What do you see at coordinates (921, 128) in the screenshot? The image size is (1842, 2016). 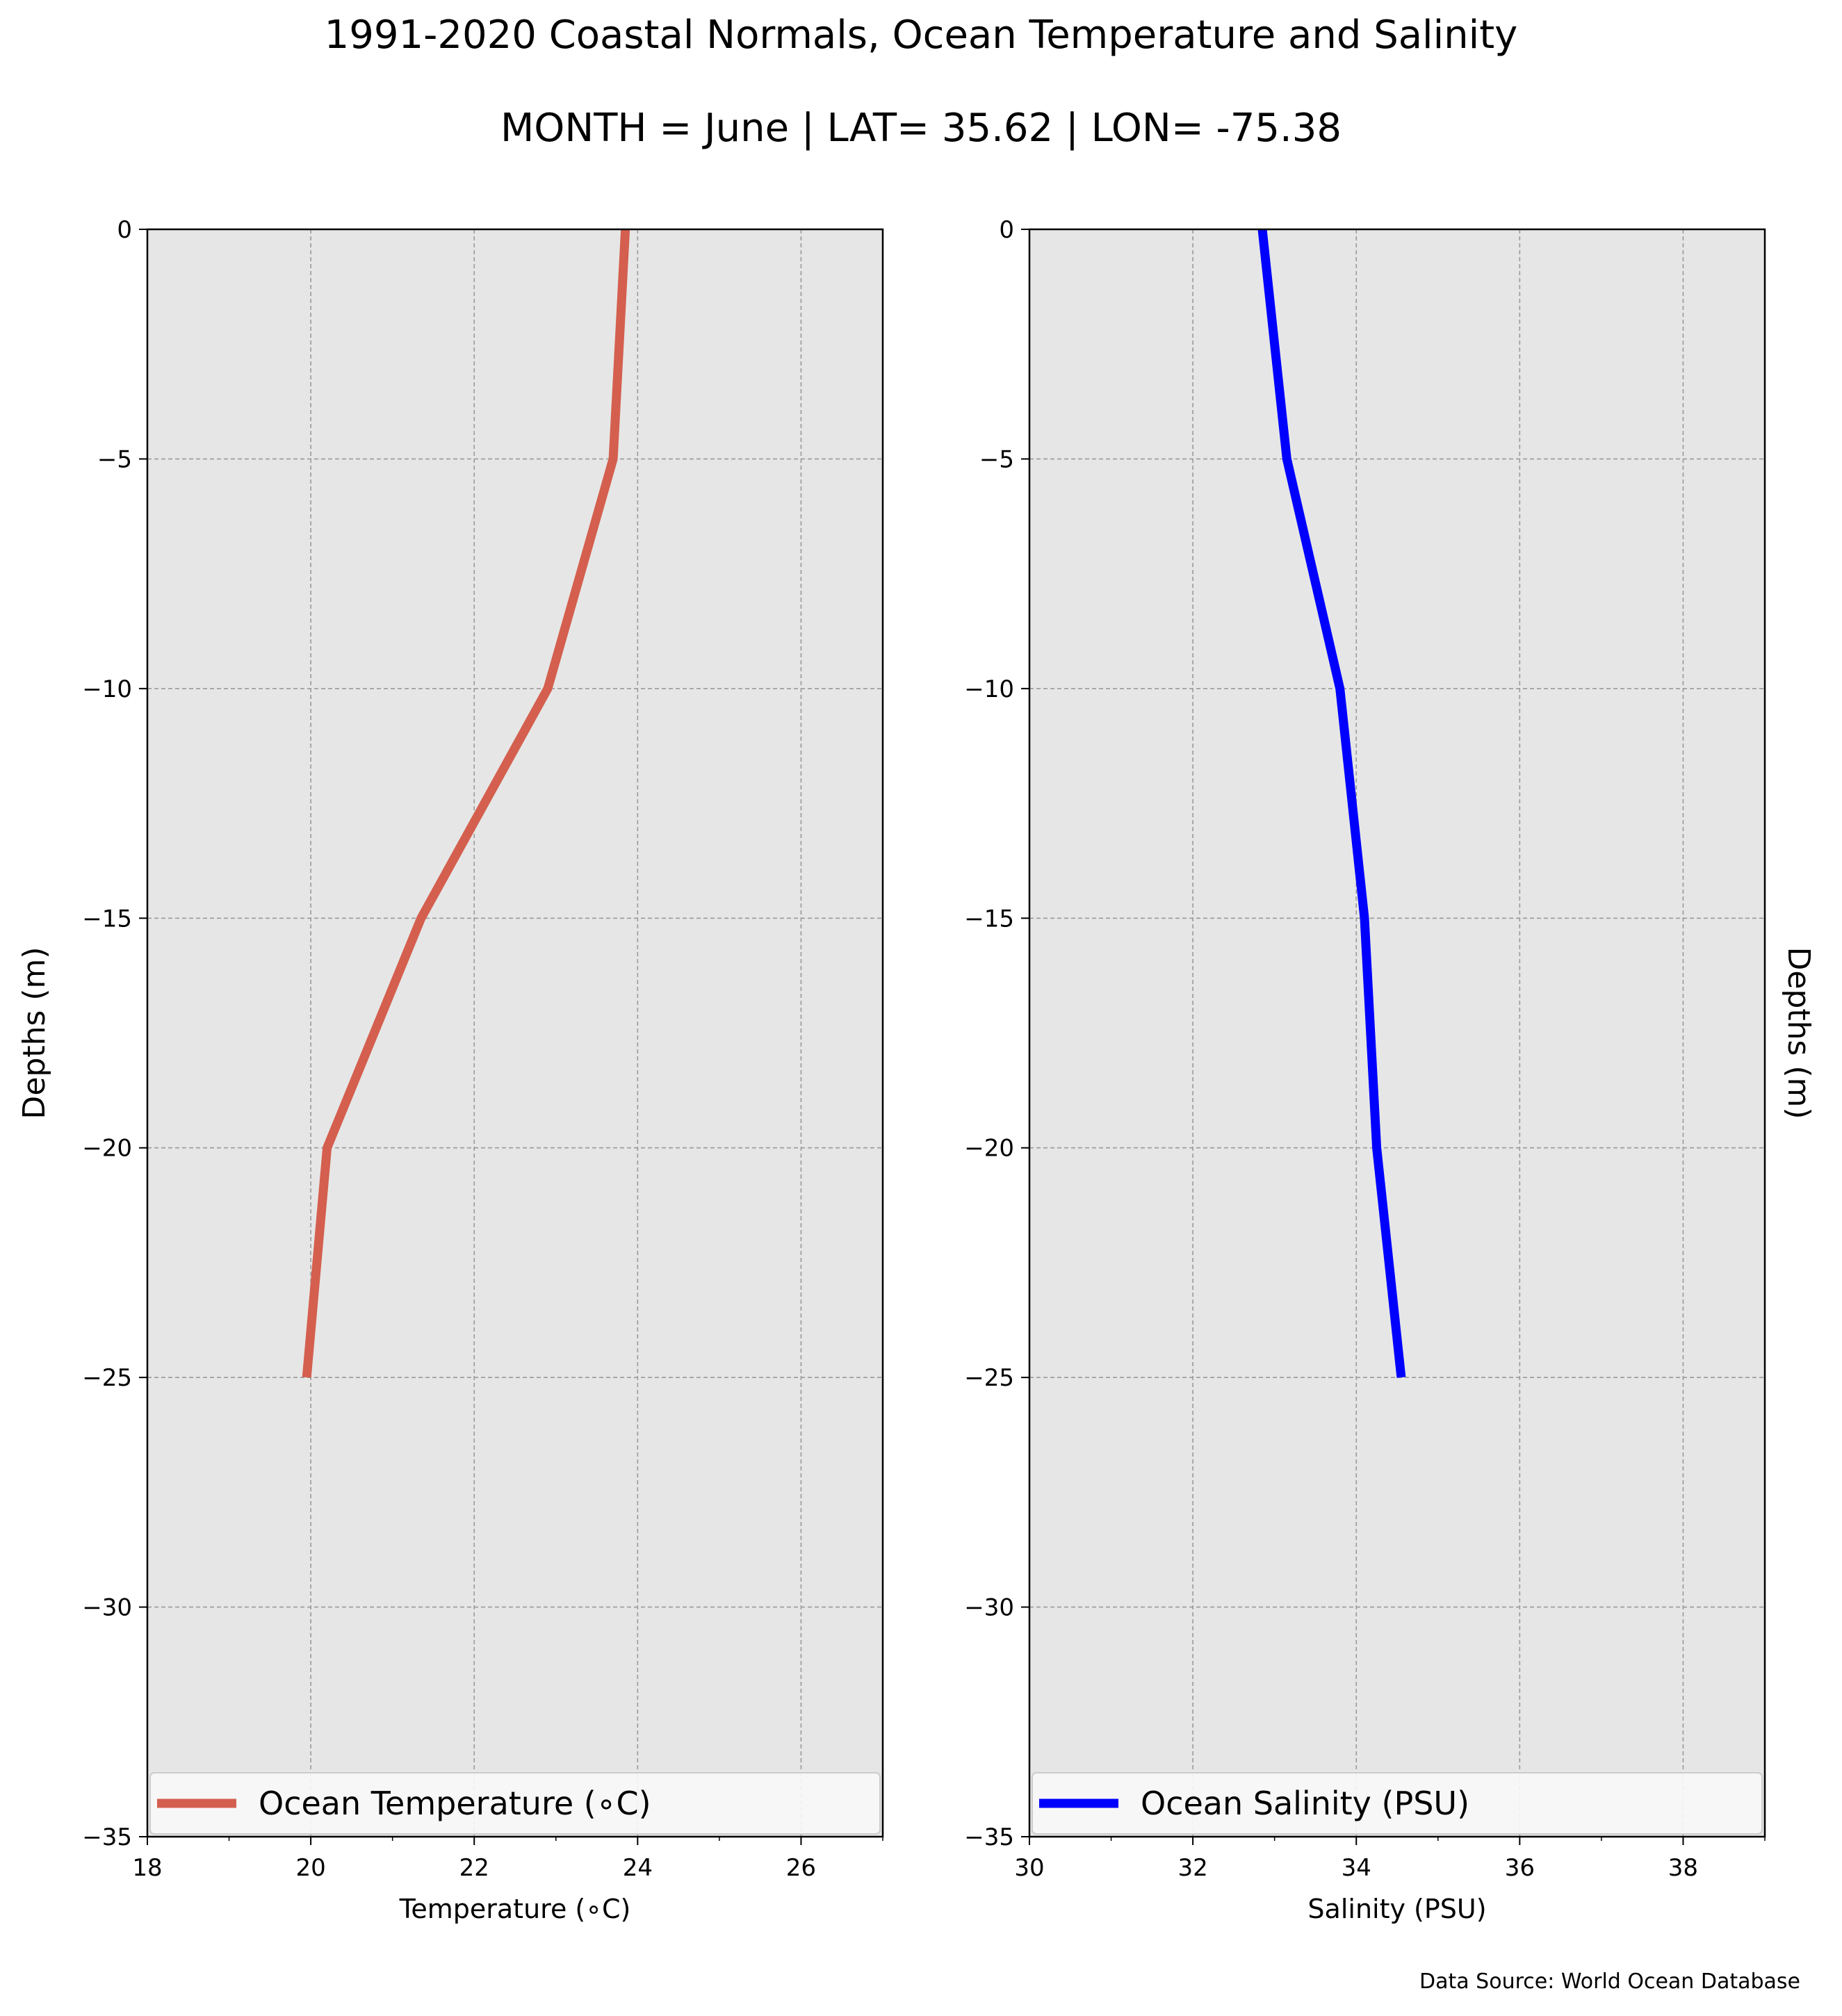 I see `chart-subtitle: MONTH = June | LAT= 35.62 | LON= -75.38` at bounding box center [921, 128].